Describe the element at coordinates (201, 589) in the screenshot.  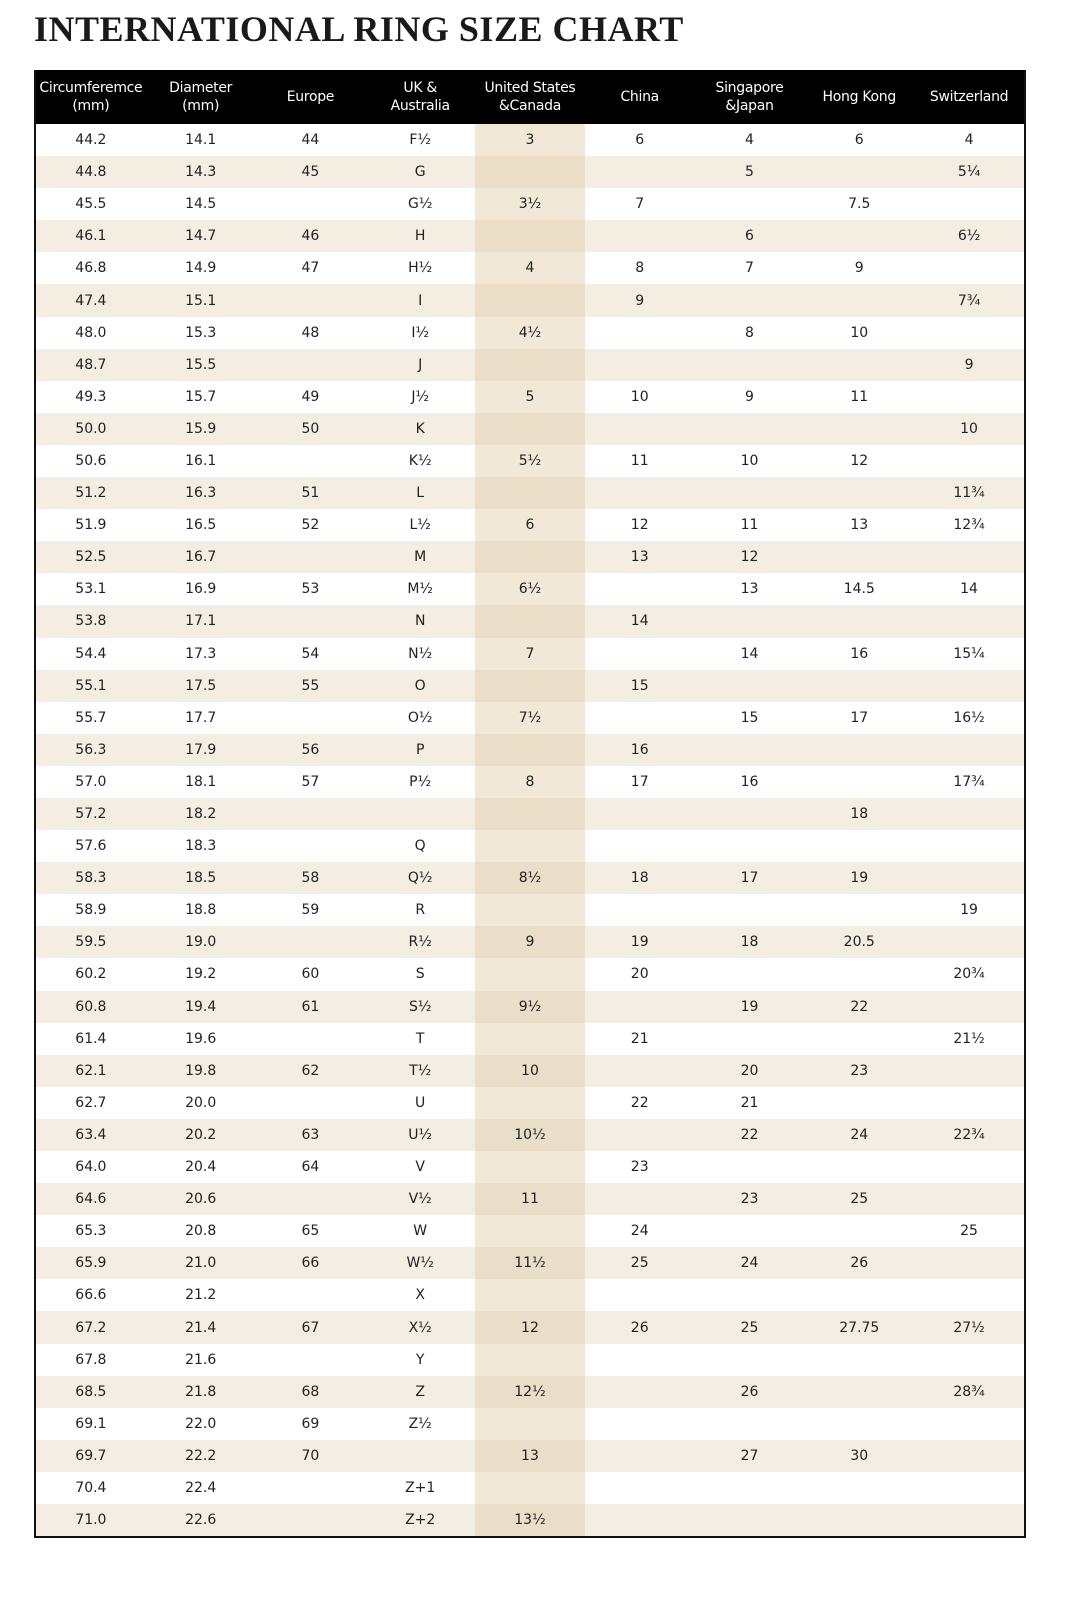
I see `cell-diameter: 16.9` at that location.